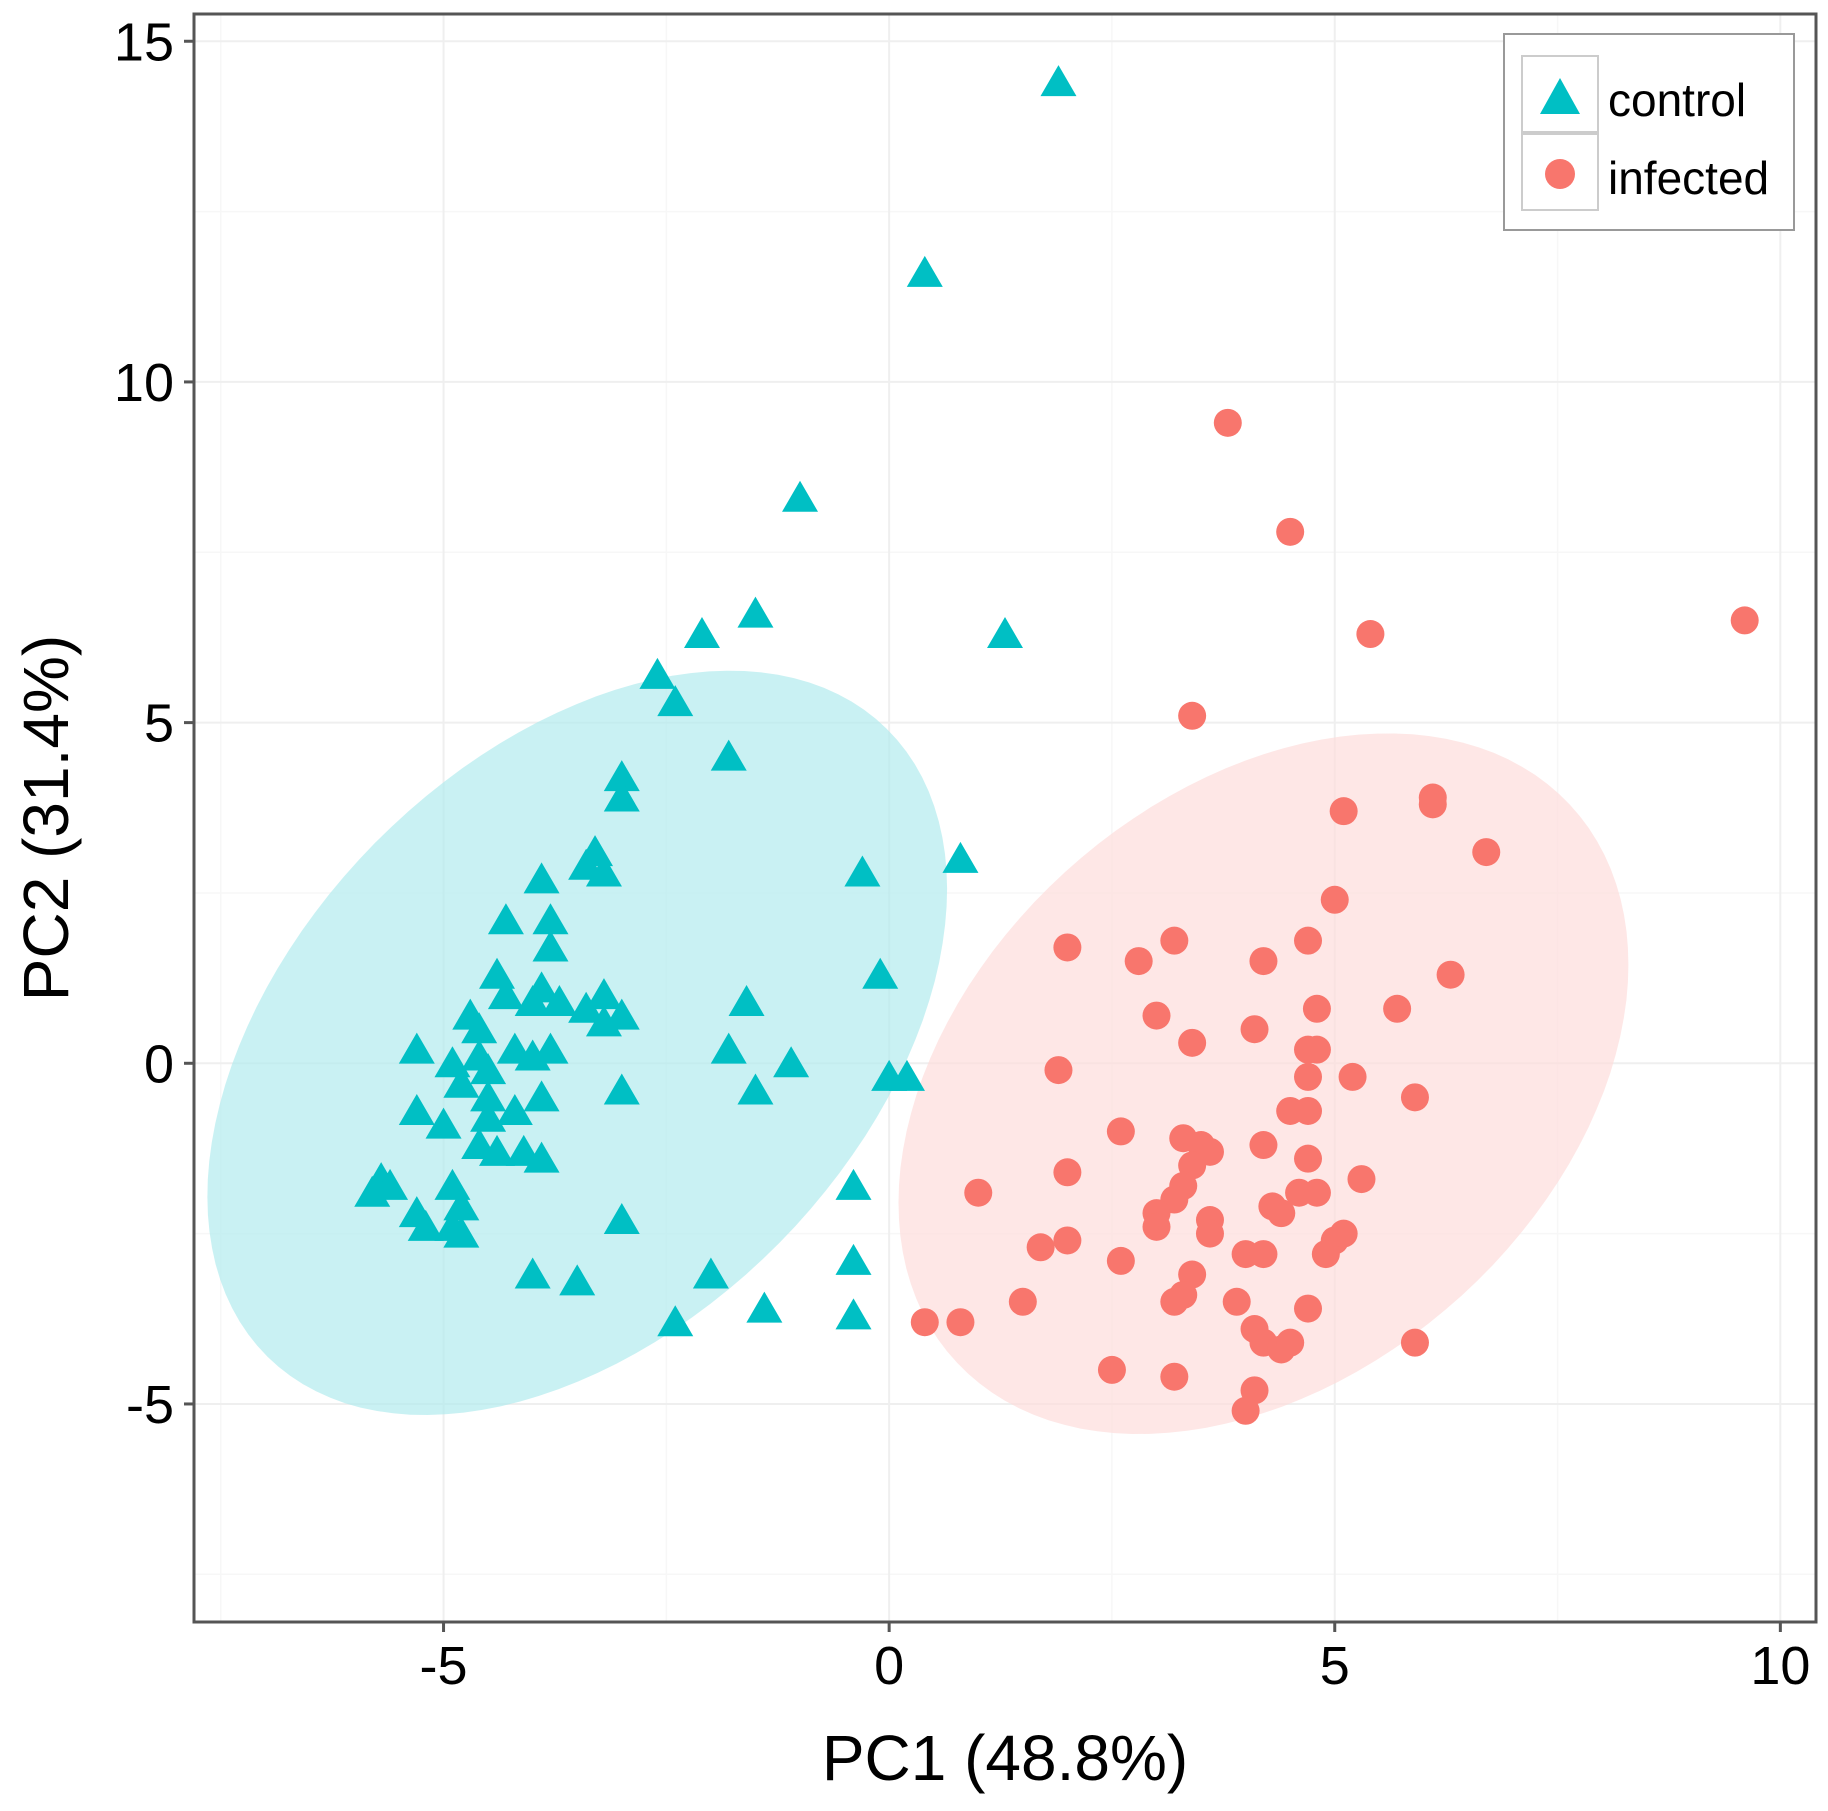  What do you see at coordinates (1560, 174) in the screenshot?
I see `legend-infected-circle-icon` at bounding box center [1560, 174].